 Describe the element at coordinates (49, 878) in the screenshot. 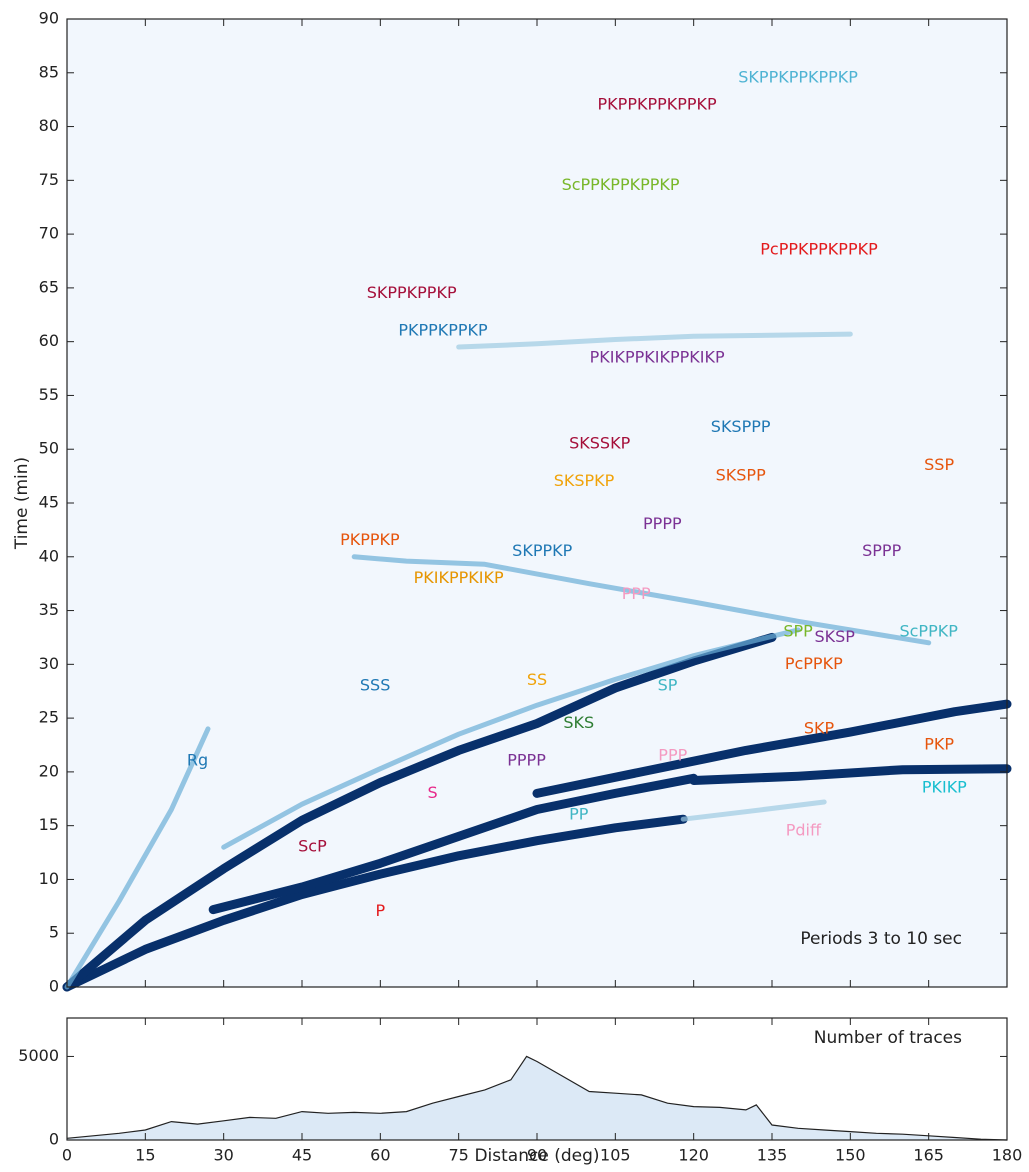

I see `y-tick-label: 10` at that location.